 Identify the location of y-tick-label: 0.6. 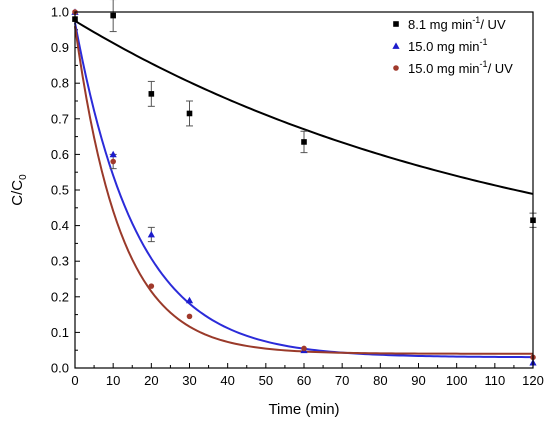
(60, 154).